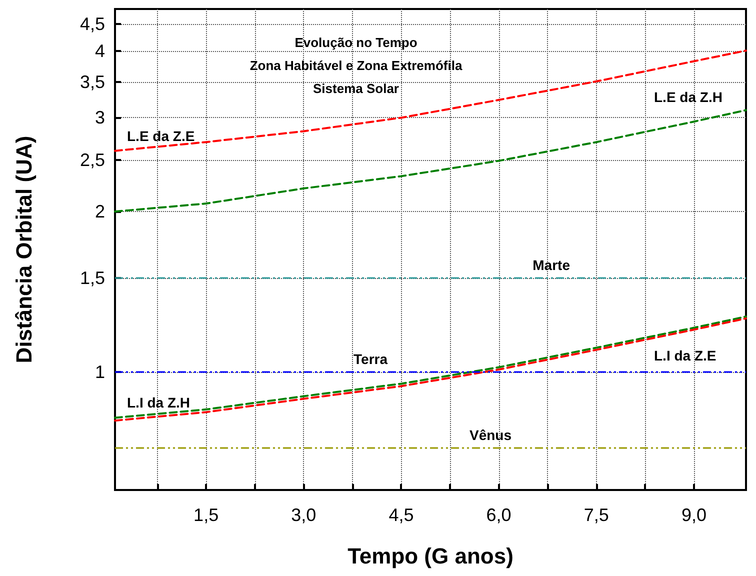 This screenshot has height=576, width=756. I want to click on x-tick-label: 9,0, so click(693, 515).